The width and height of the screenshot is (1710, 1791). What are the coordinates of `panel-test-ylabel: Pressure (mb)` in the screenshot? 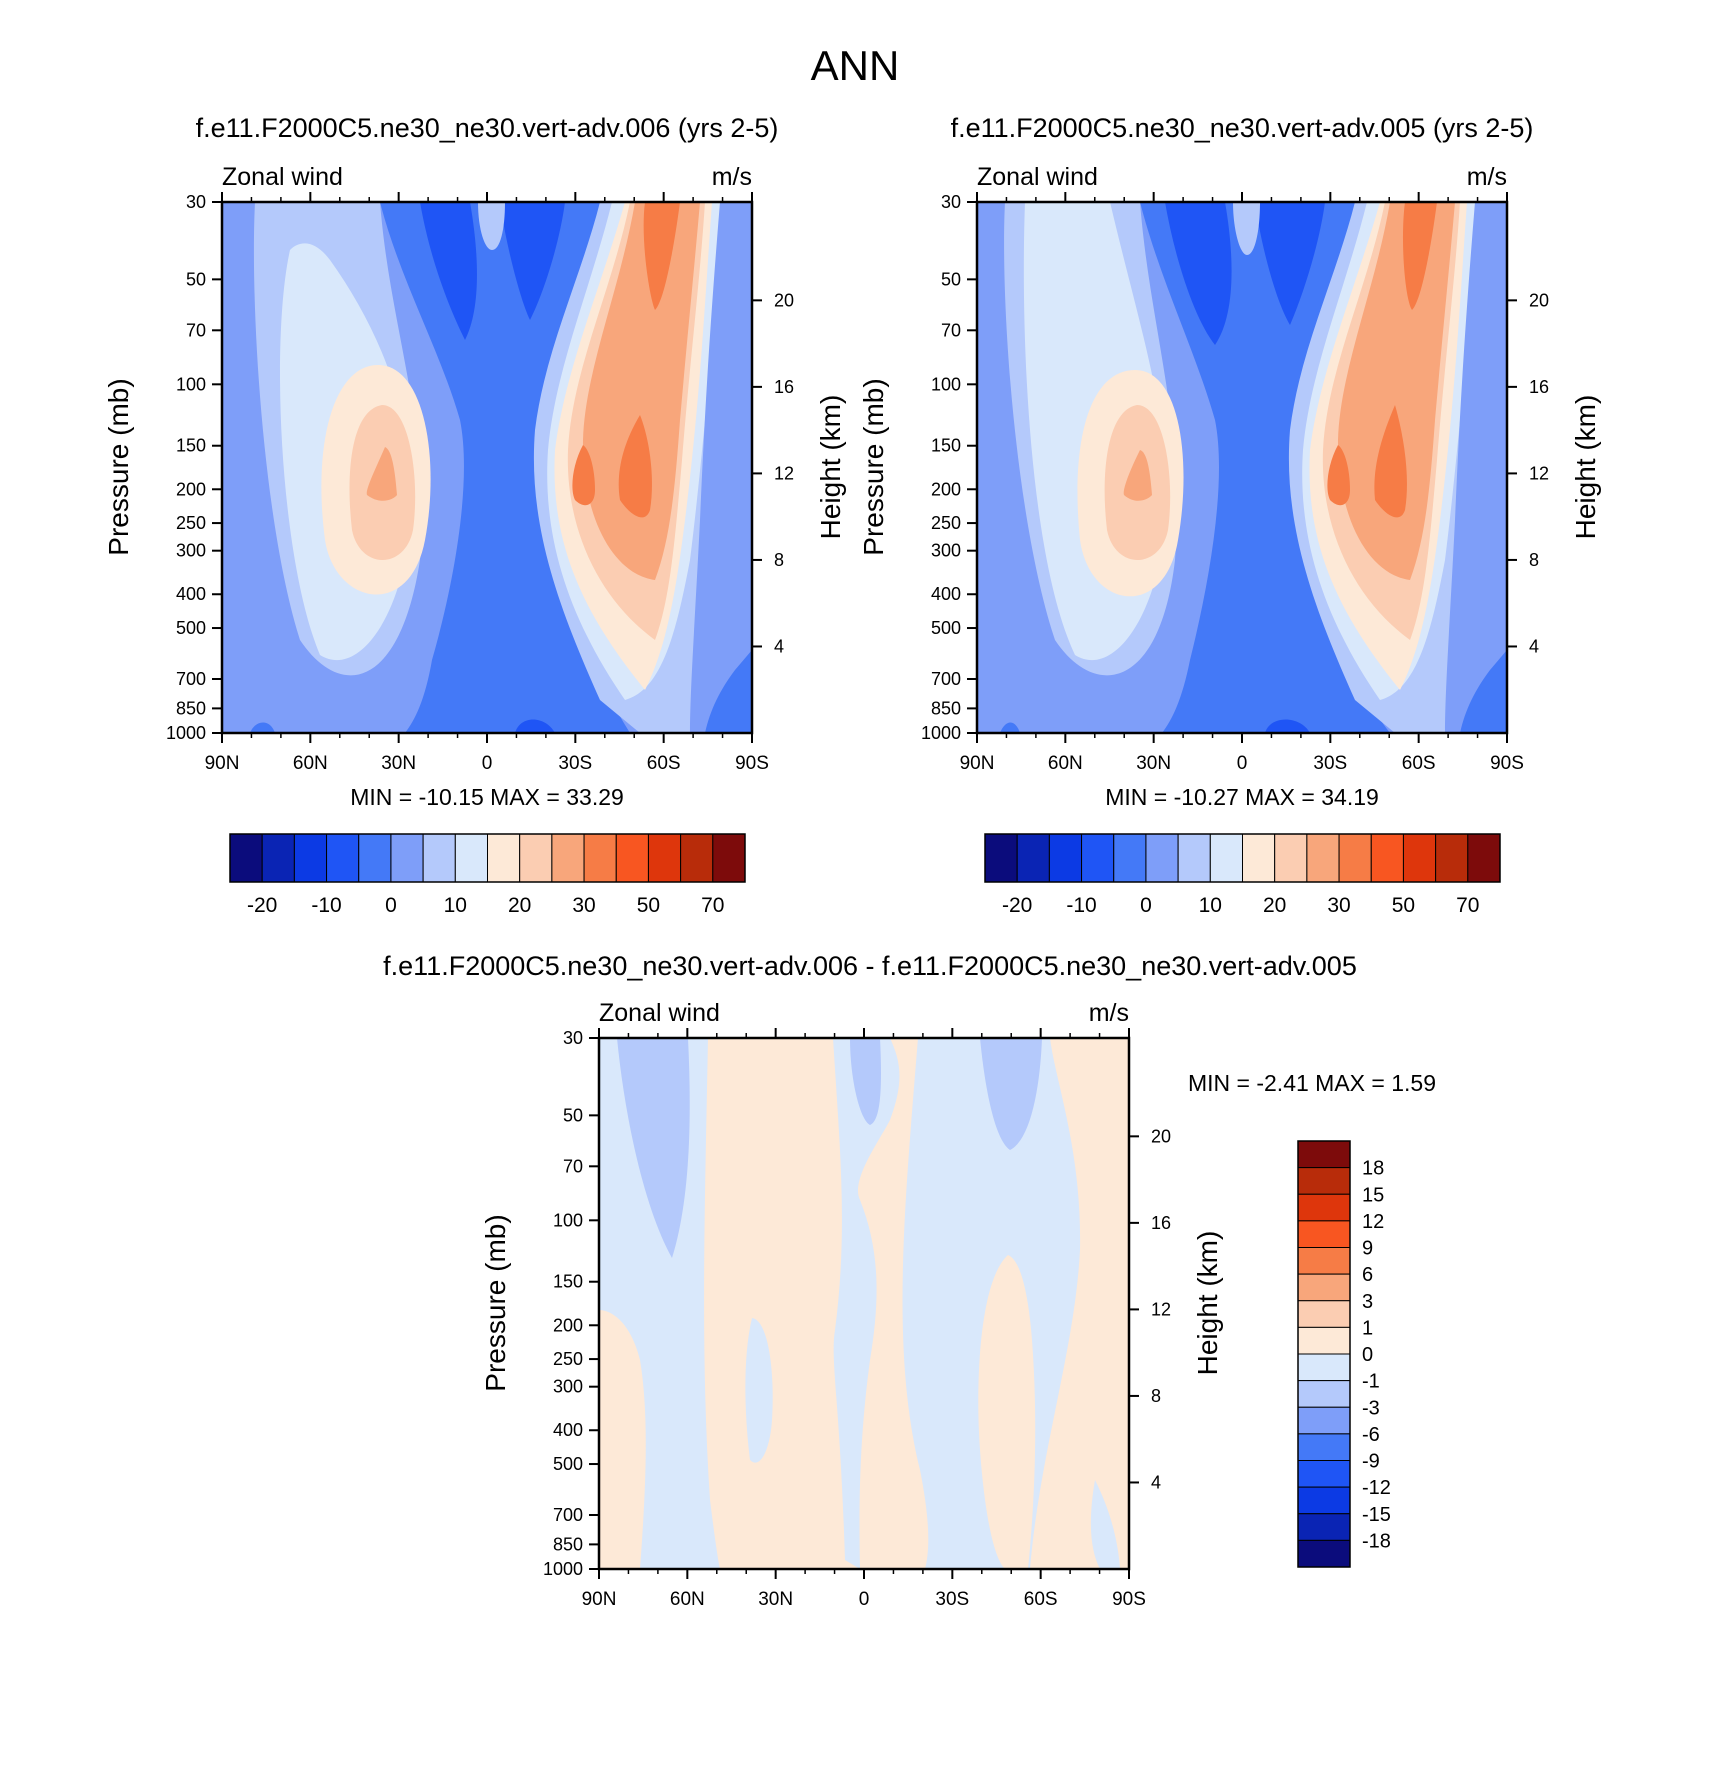 It's located at (118, 466).